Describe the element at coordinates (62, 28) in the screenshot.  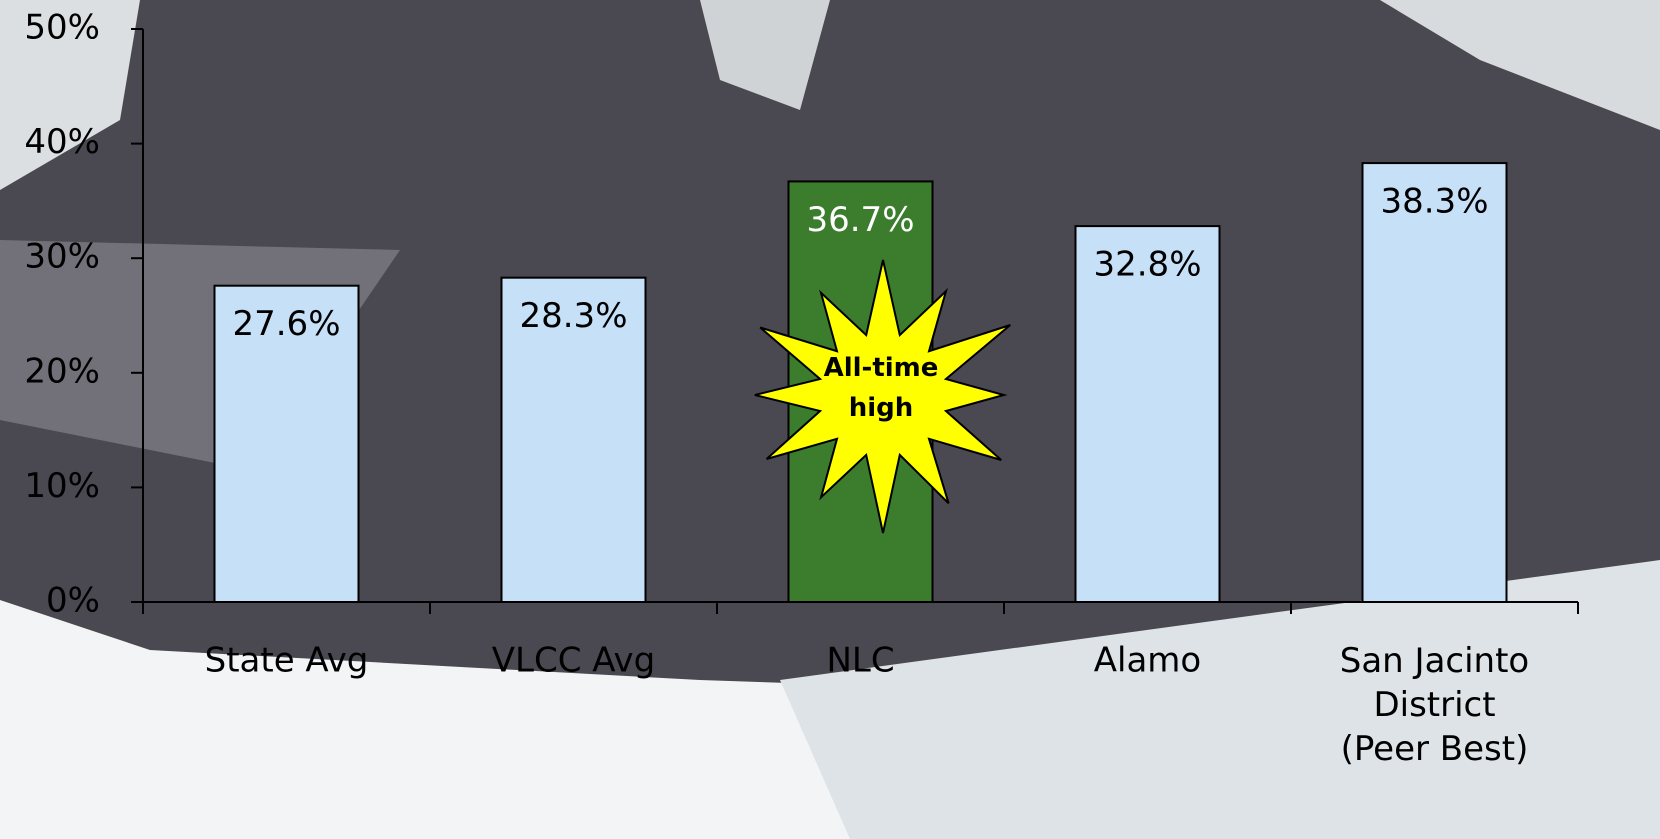
I see `y-tick-label: 50%` at that location.